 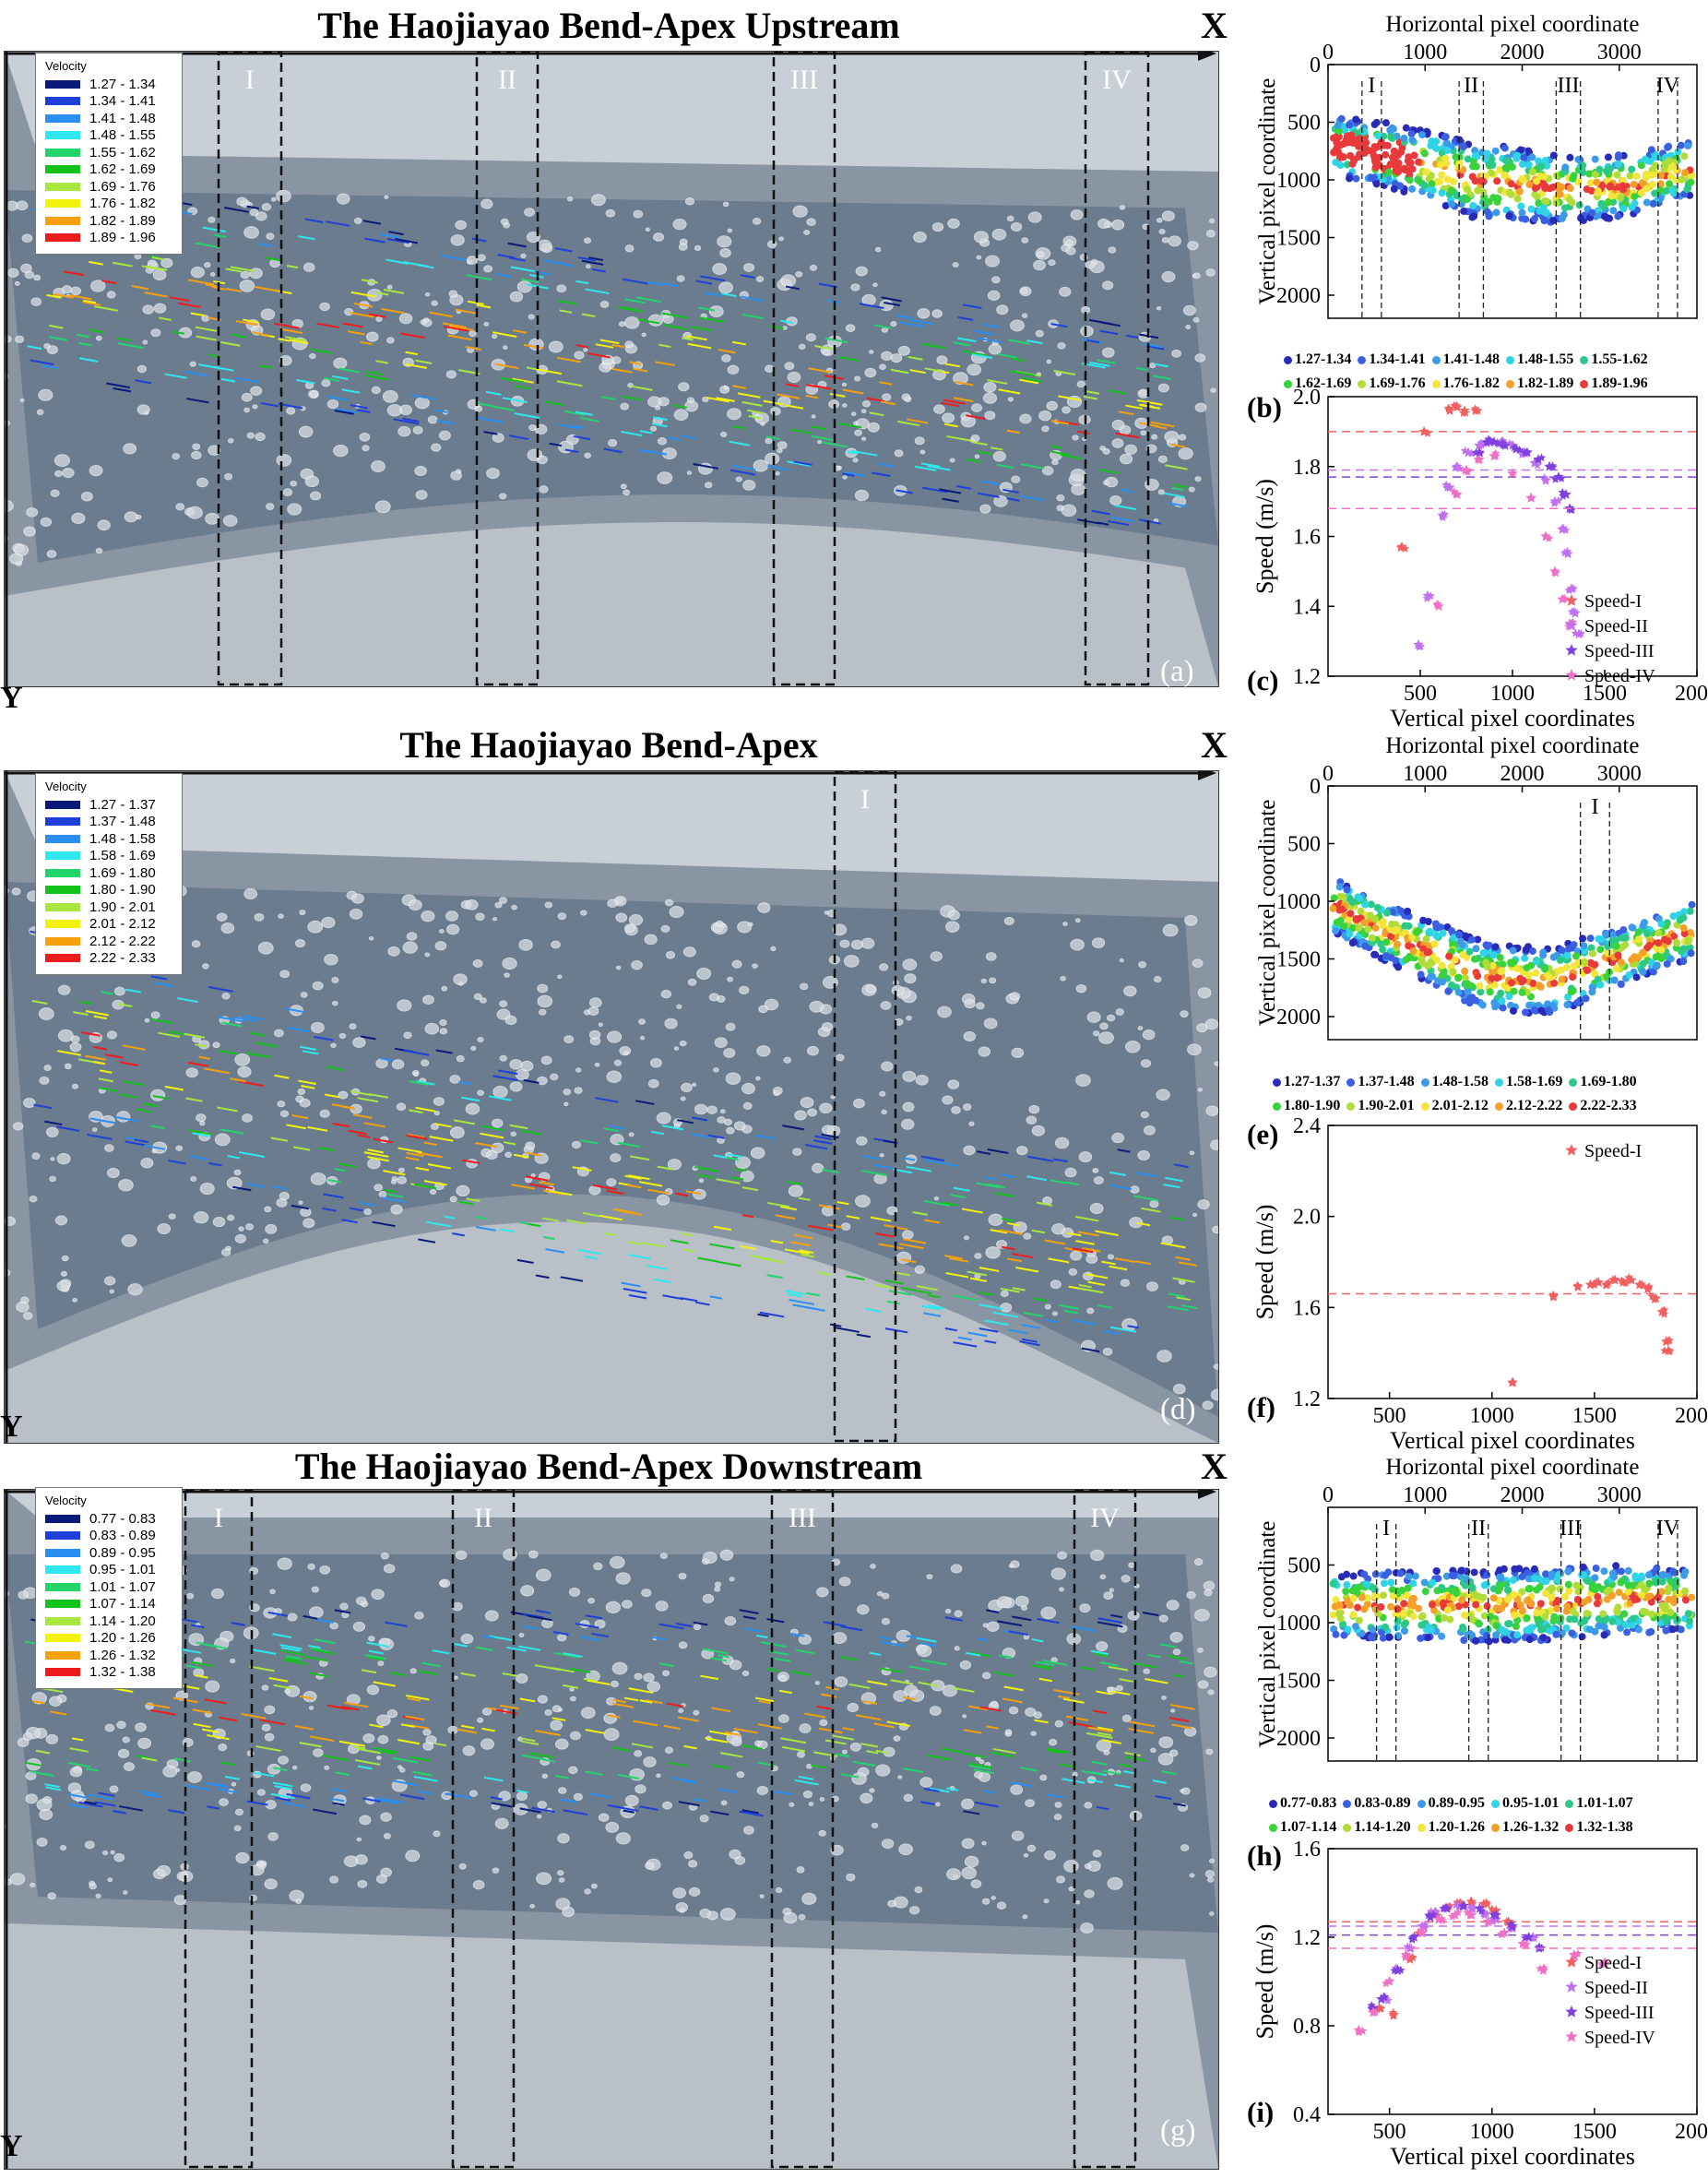 I want to click on zone-label: I, so click(x=1372, y=86).